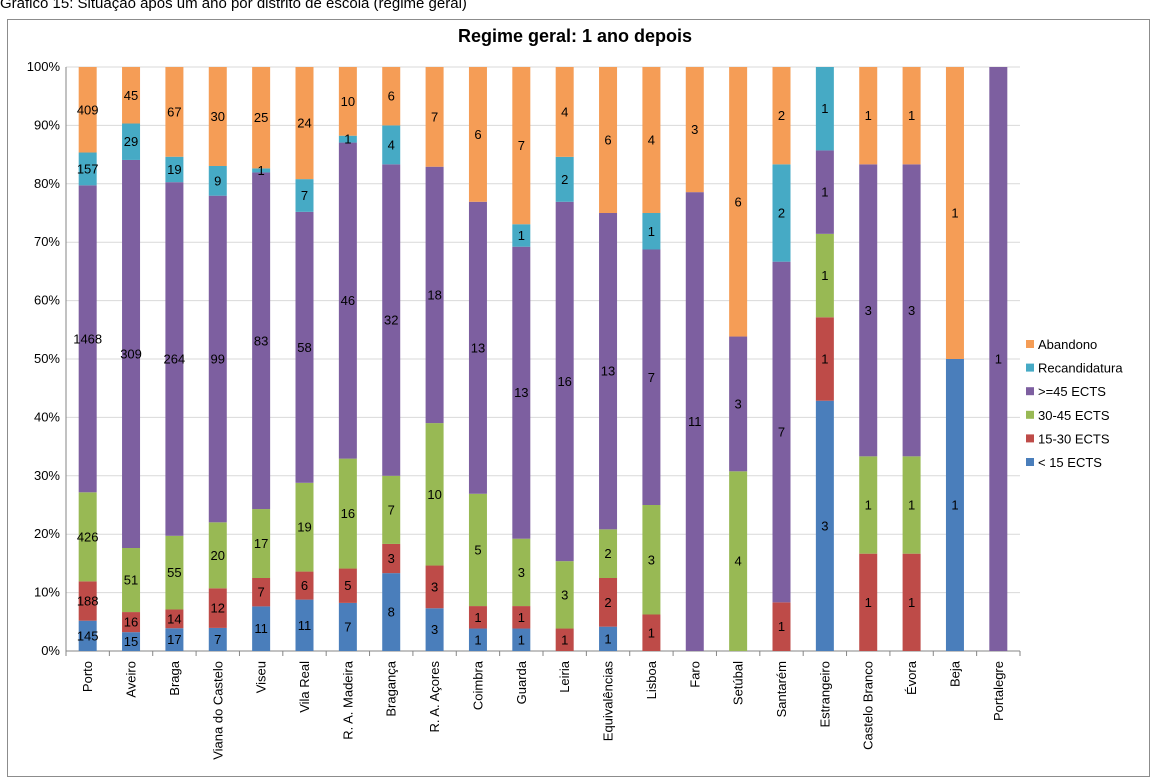 This screenshot has height=778, width=1151. I want to click on data-label: 46, so click(348, 300).